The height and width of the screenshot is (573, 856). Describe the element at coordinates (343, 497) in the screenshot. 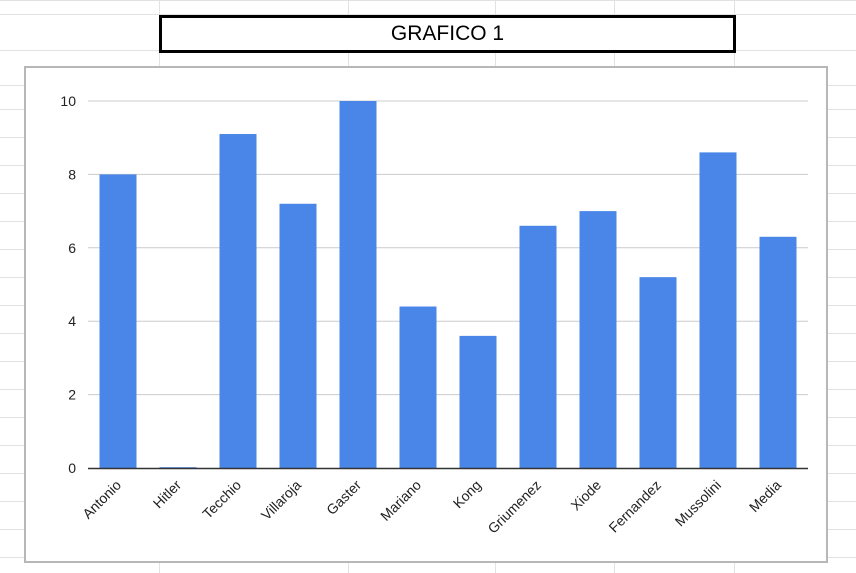

I see `x-tick-label: Gaster` at that location.